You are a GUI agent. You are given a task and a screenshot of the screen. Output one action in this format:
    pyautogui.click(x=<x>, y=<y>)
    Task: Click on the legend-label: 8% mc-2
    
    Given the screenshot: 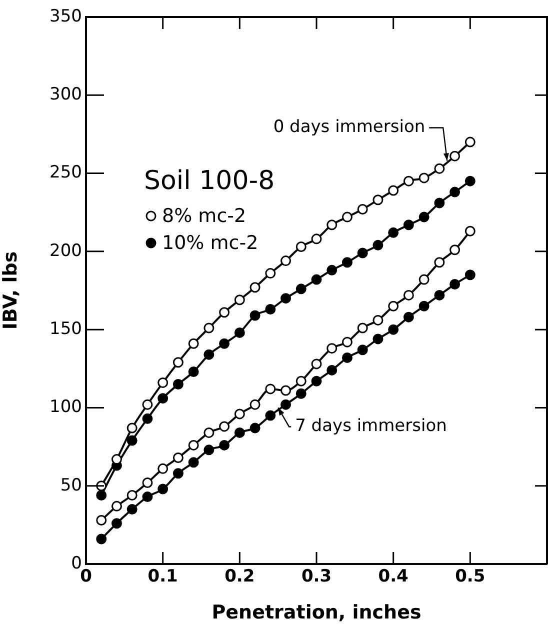 What is the action you would take?
    pyautogui.click(x=204, y=215)
    